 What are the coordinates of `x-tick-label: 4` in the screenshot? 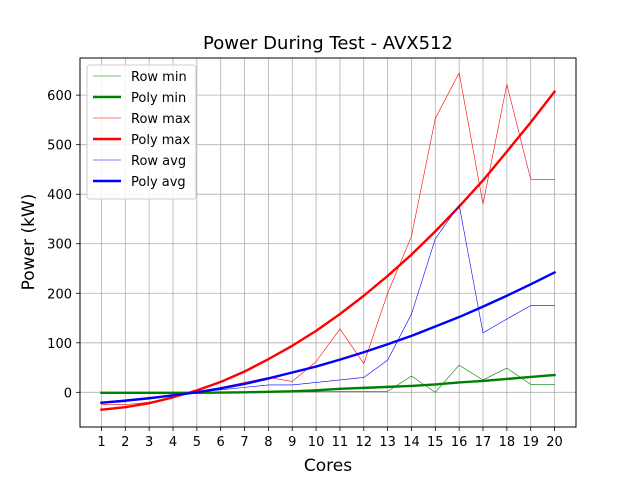 It's located at (173, 442).